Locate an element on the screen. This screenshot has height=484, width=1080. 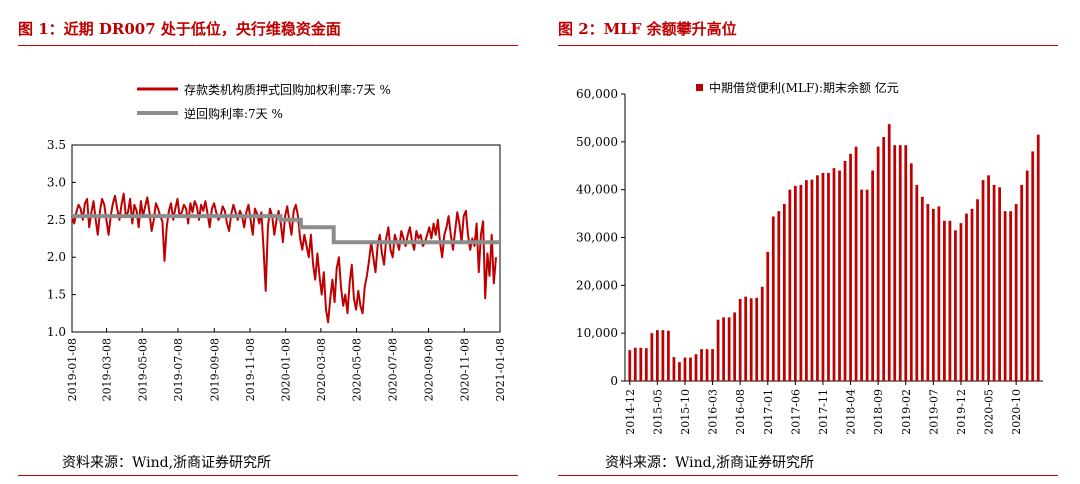
x-tick-label: 2019-11-08 is located at coordinates (250, 369).